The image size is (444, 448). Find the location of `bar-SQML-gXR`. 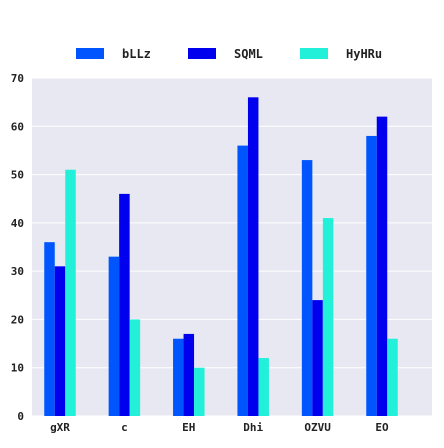

bar-SQML-gXR is located at coordinates (60, 341).